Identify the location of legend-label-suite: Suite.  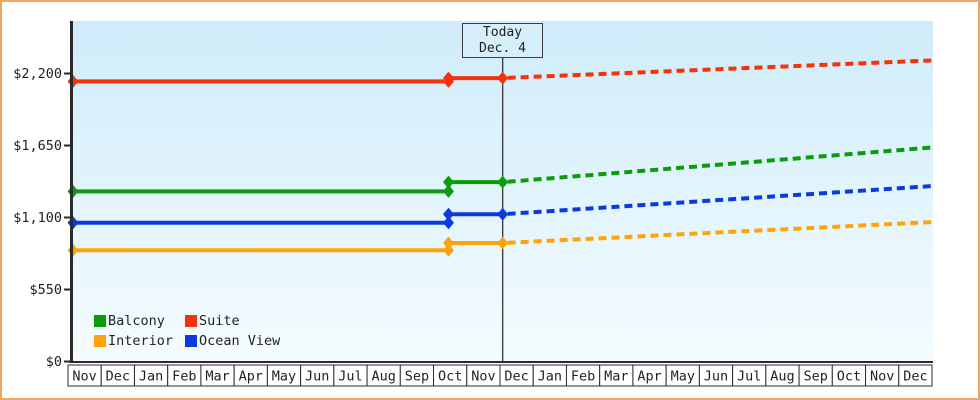
(219, 320).